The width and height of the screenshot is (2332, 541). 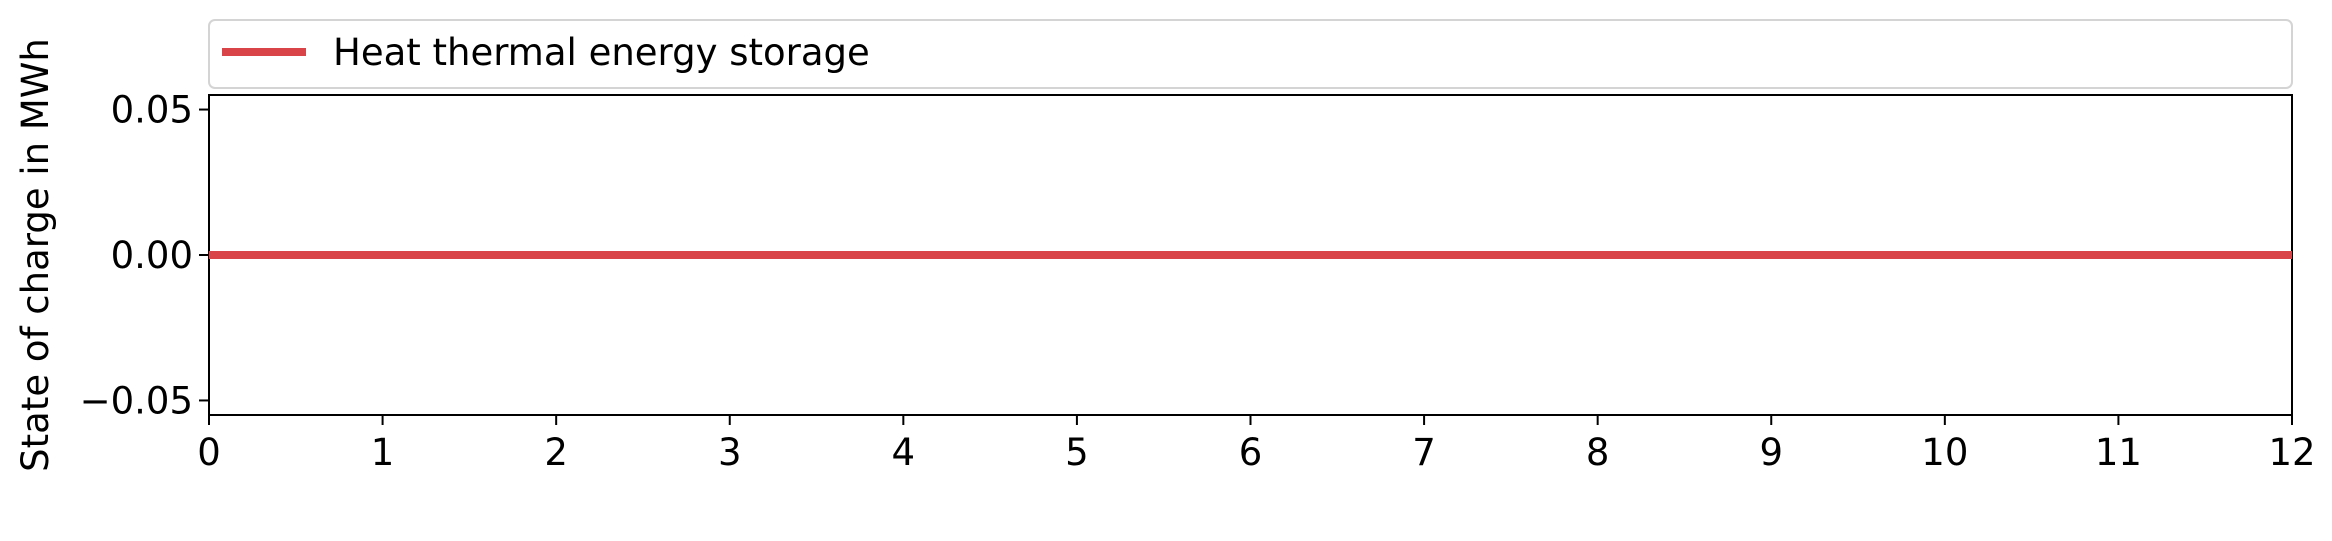 What do you see at coordinates (2291, 452) in the screenshot?
I see `x-tick-label: 12` at bounding box center [2291, 452].